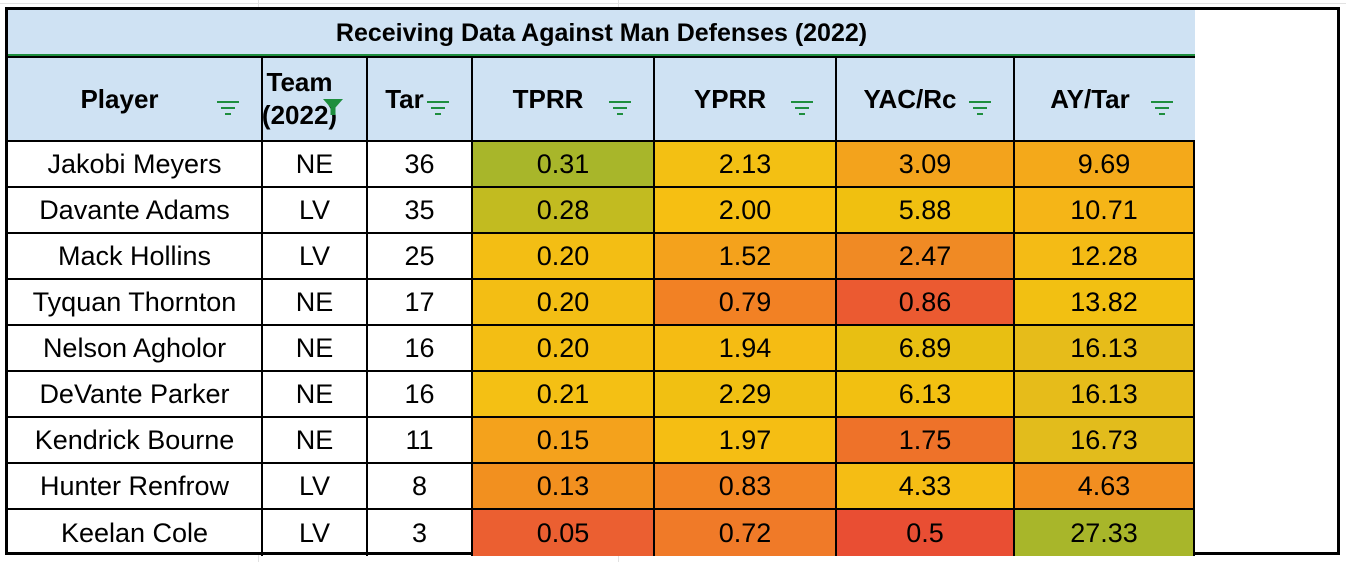  I want to click on cell-air-yards-per-target: 16.73, so click(1105, 441).